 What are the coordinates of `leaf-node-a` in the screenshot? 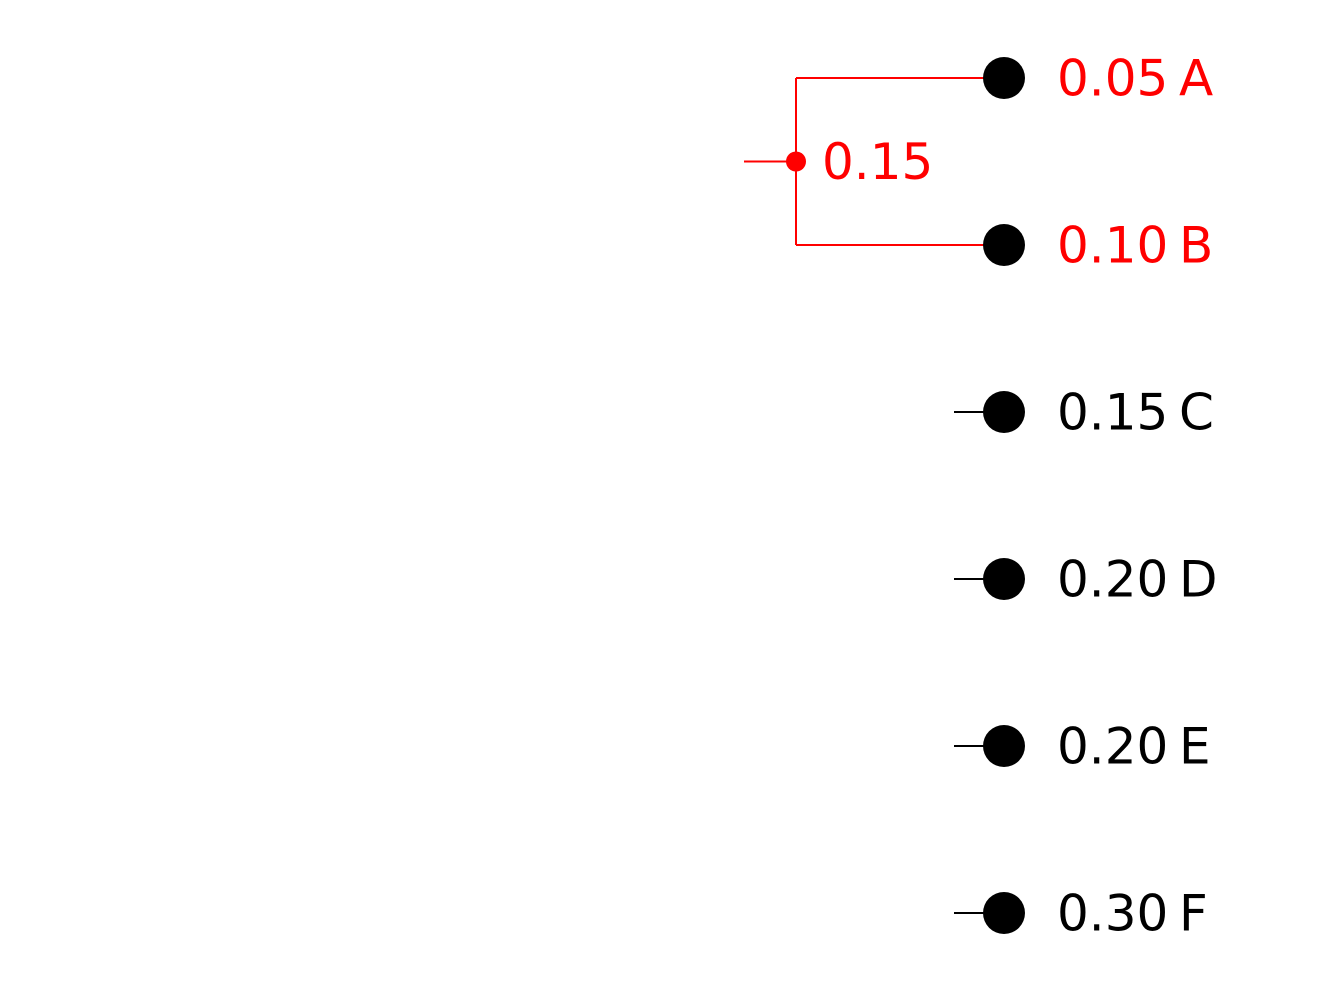 It's located at (1004, 78).